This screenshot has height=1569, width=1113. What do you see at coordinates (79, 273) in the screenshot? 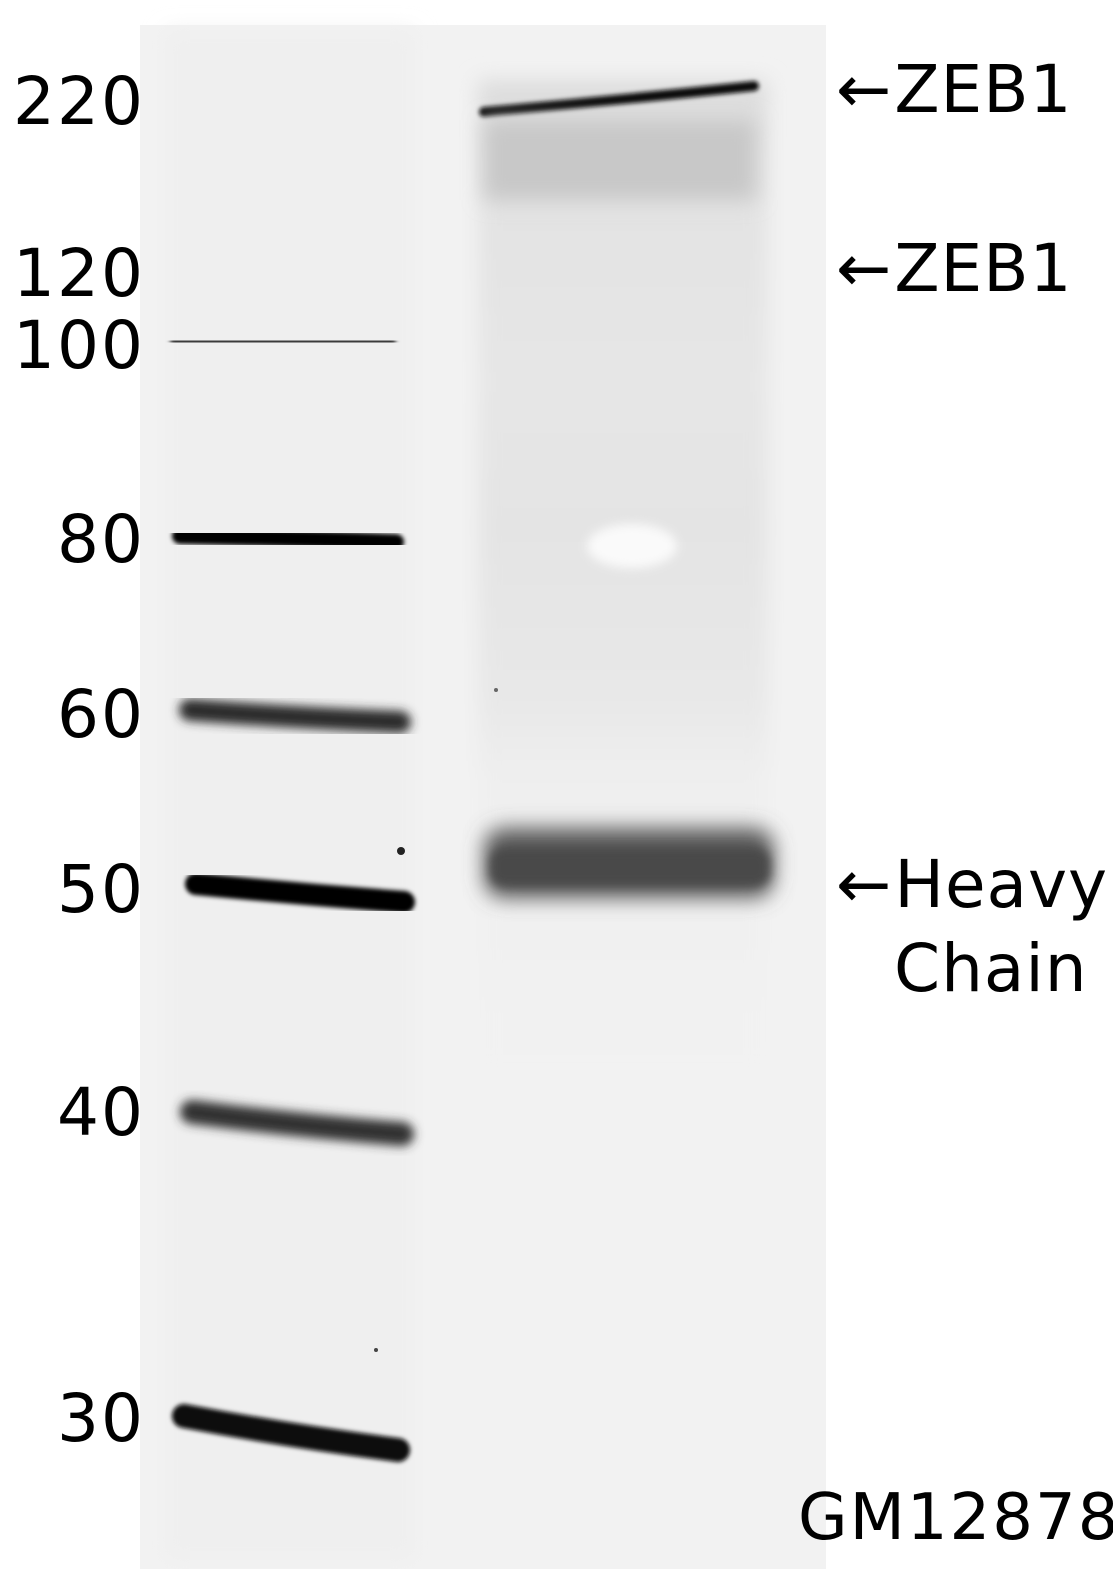
I see `marker-label-120: 120` at bounding box center [79, 273].